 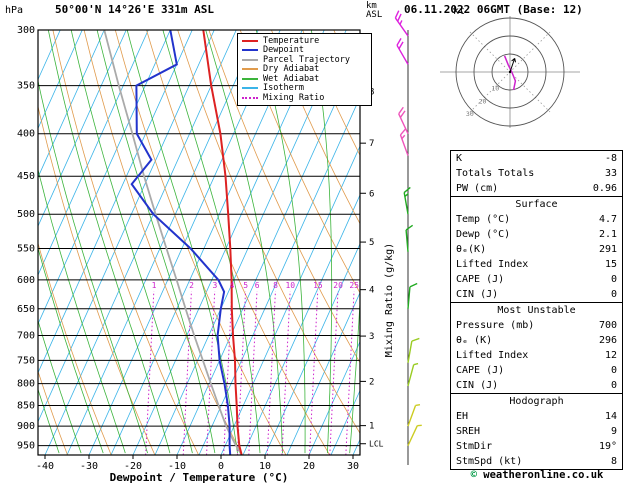 What do you see at coordinates (26, 384) in the screenshot?
I see `pressure-tick-label: 800` at bounding box center [26, 384].